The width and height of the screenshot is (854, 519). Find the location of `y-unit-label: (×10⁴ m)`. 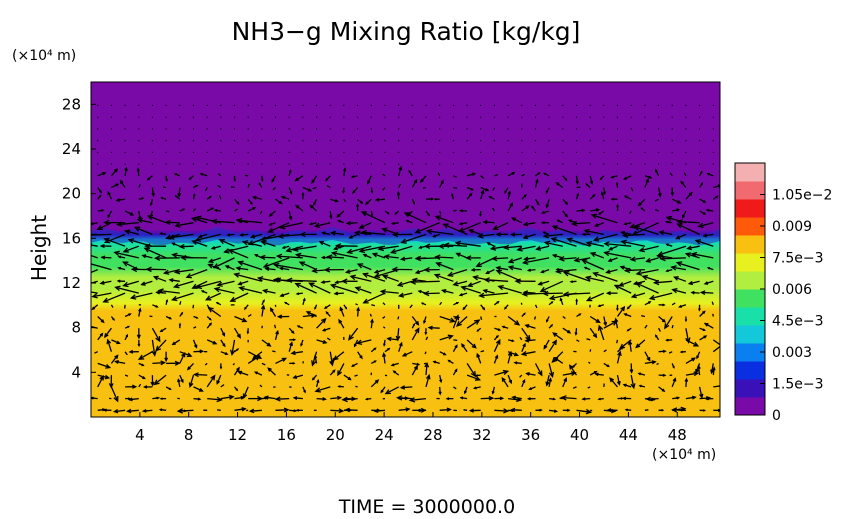

y-unit-label: (×10⁴ m) is located at coordinates (44, 56).